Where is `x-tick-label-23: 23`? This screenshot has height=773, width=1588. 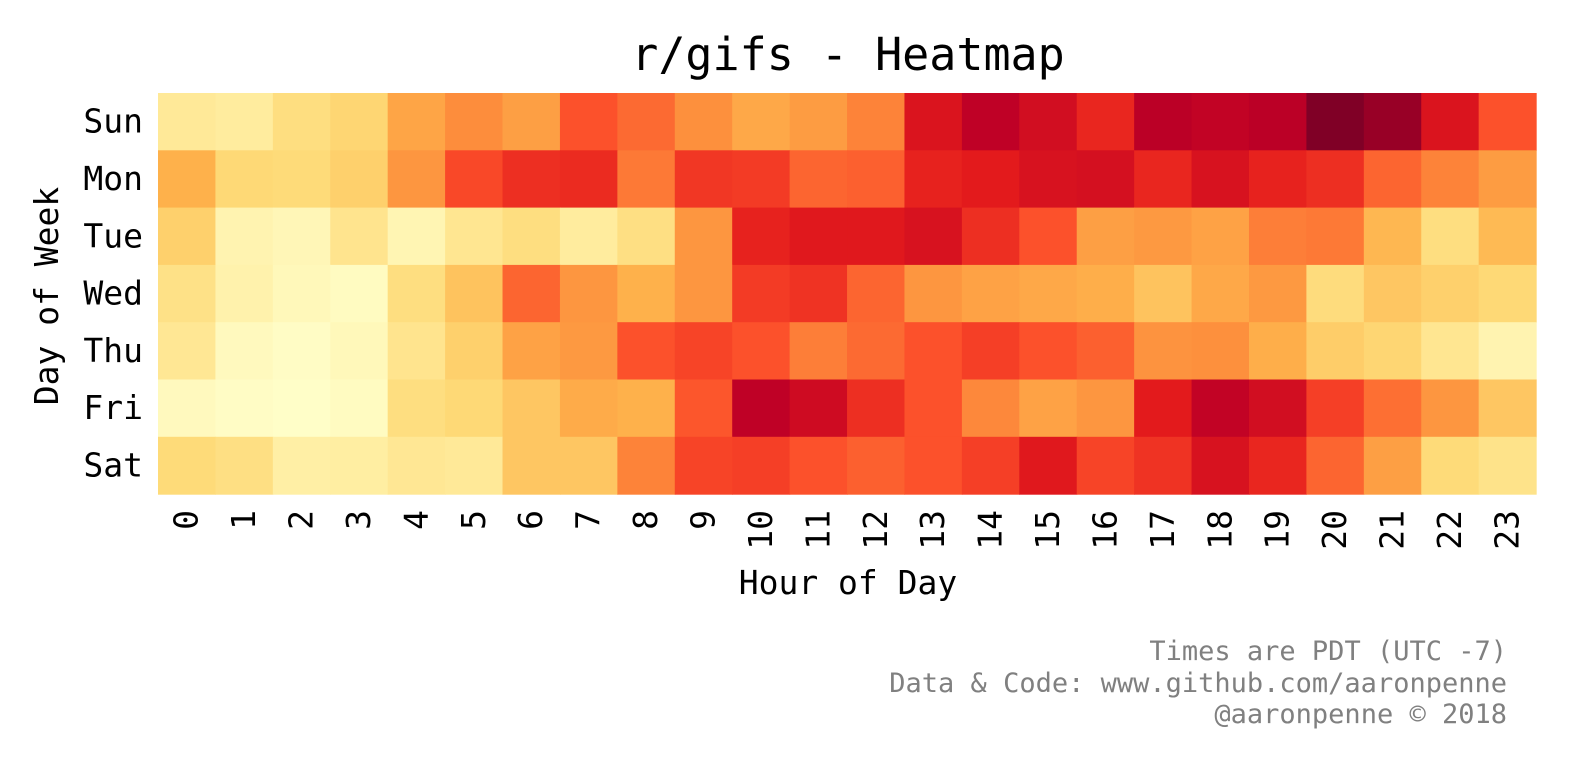
x-tick-label-23: 23 is located at coordinates (1506, 530).